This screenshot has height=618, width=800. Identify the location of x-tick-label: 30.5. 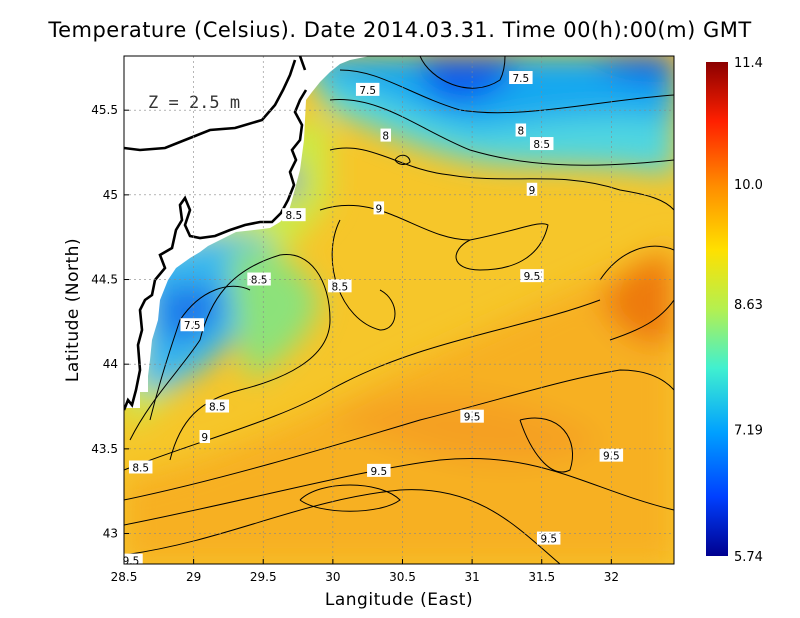
(402, 577).